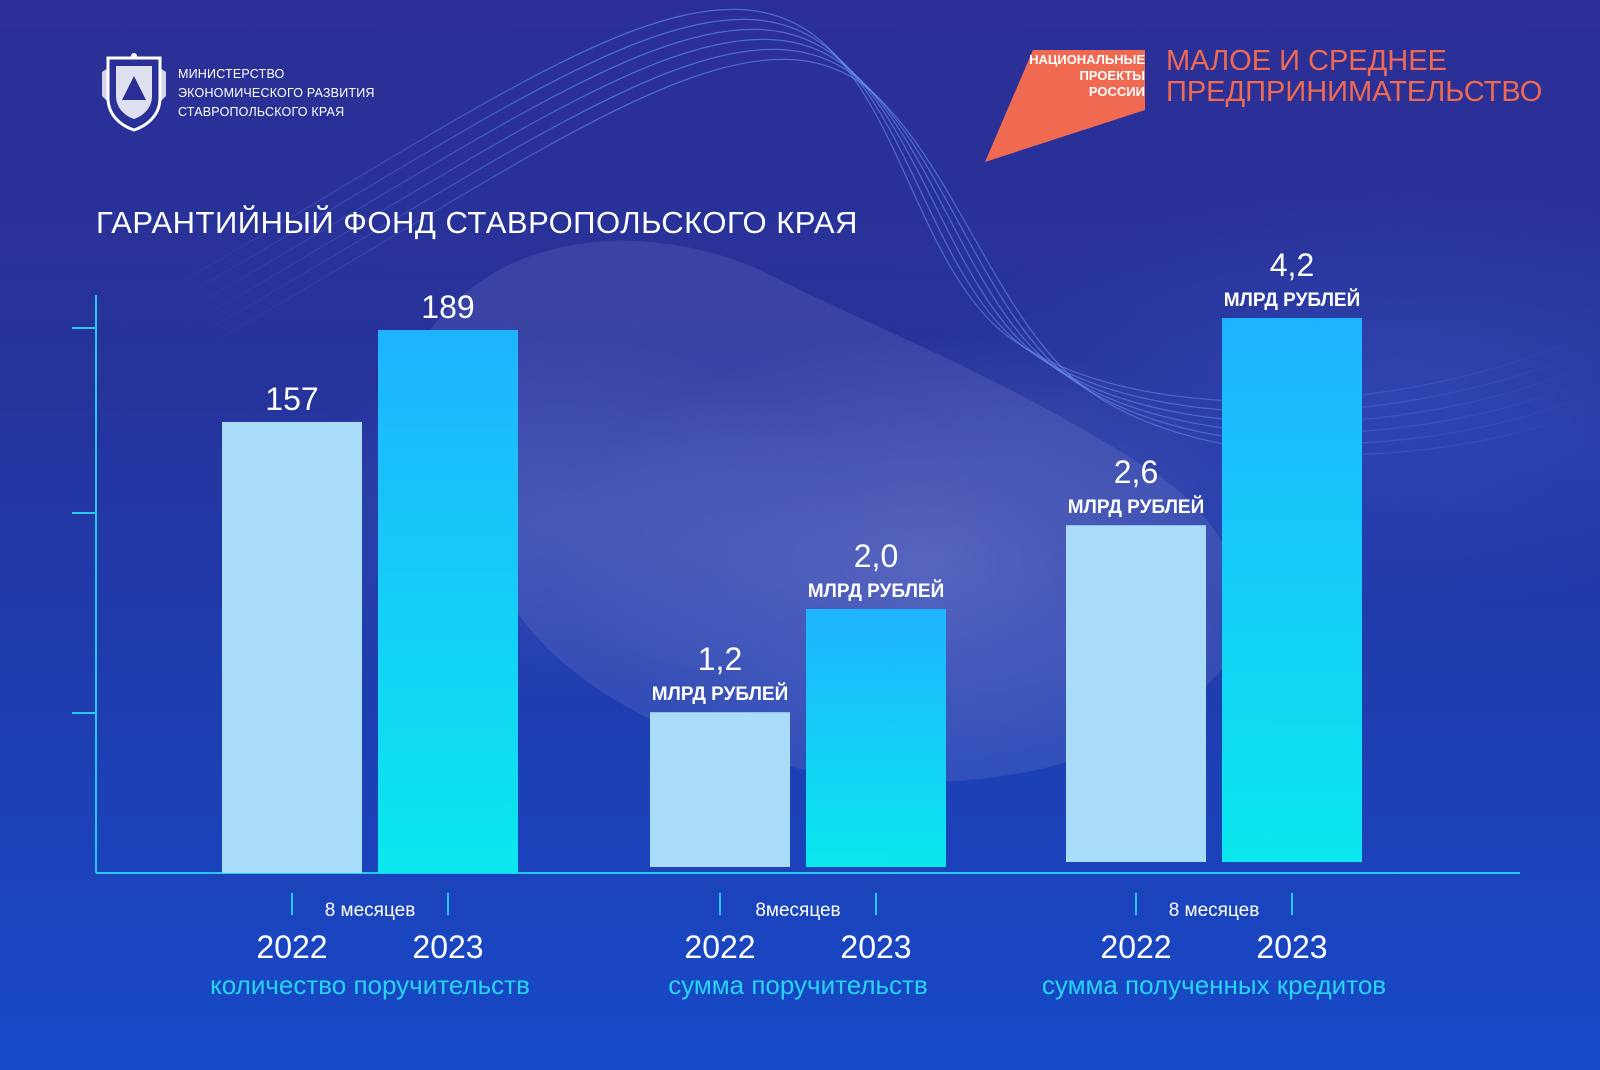  Describe the element at coordinates (1087, 59) in the screenshot. I see `national-projects-line: НАЦИОНАЛЬНЫЕ` at that location.